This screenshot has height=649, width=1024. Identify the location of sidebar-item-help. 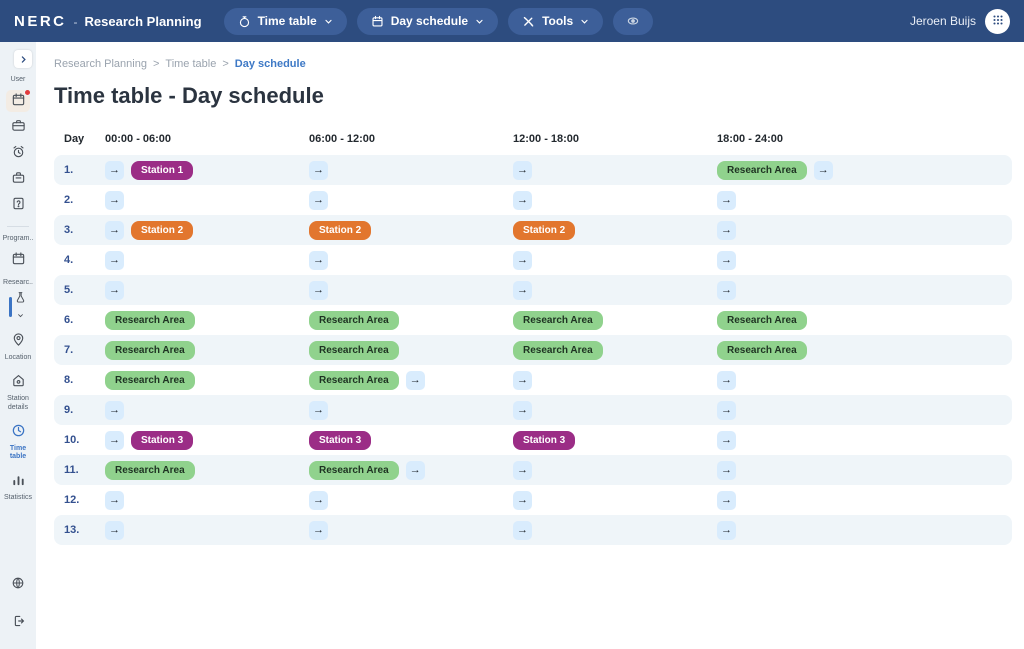
(18, 205).